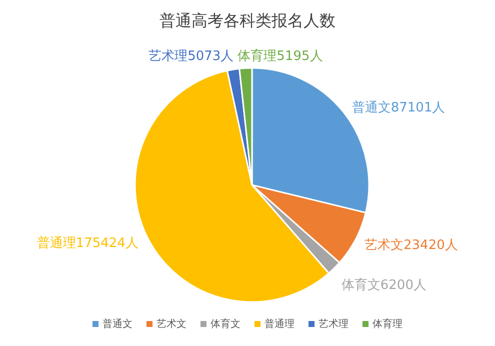 The height and width of the screenshot is (346, 495). Describe the element at coordinates (333, 324) in the screenshot. I see `legend-label: 艺术理` at that location.